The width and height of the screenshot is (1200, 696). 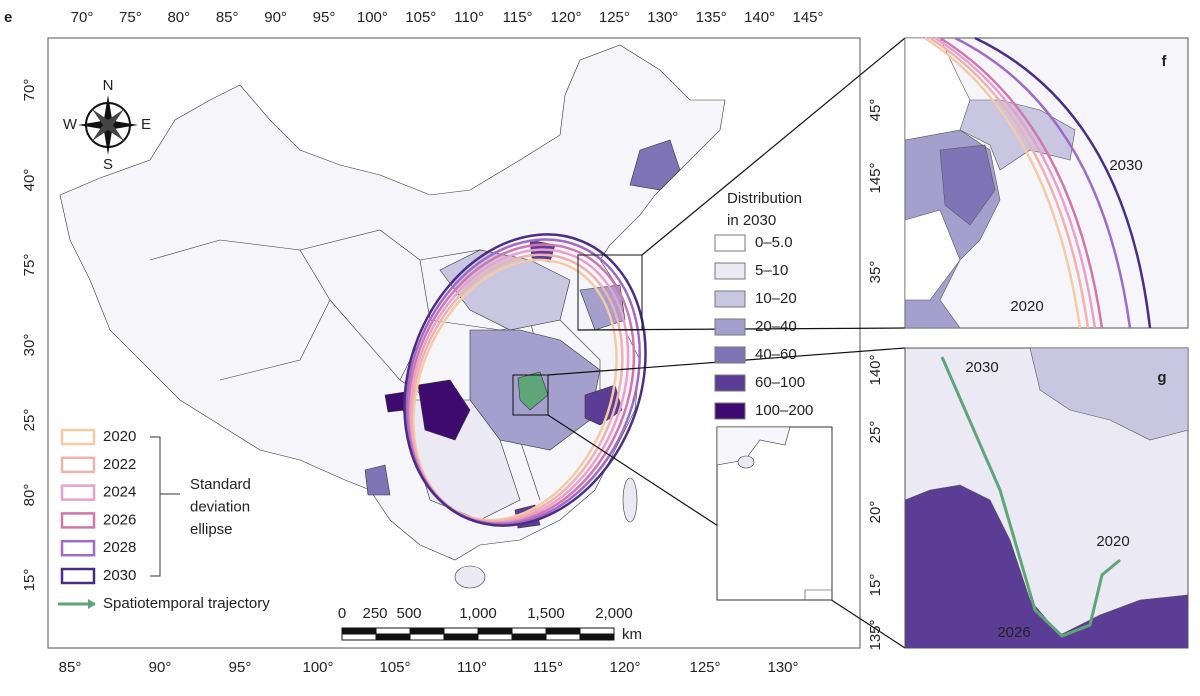 I want to click on legend-bracket, so click(x=165, y=506).